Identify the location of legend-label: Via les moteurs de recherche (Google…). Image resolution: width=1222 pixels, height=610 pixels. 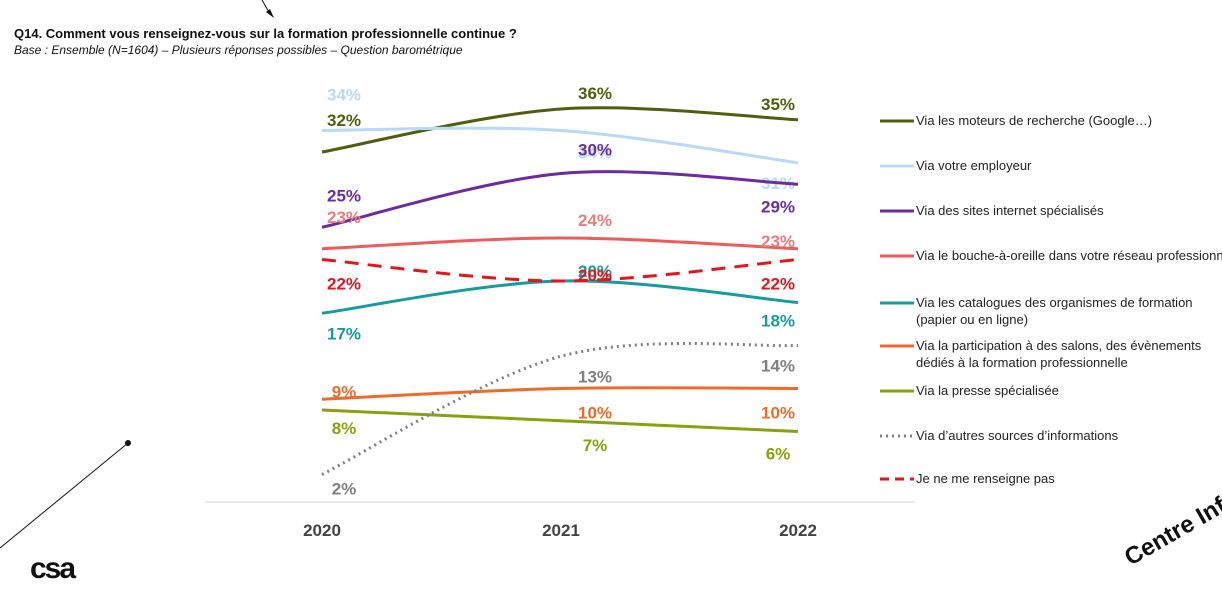
(1034, 120).